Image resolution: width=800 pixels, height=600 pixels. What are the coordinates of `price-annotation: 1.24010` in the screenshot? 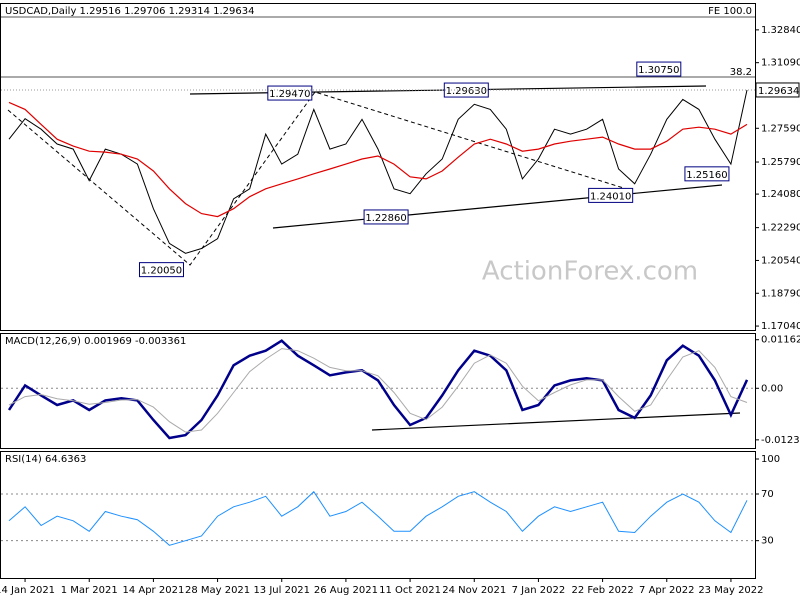 It's located at (610, 196).